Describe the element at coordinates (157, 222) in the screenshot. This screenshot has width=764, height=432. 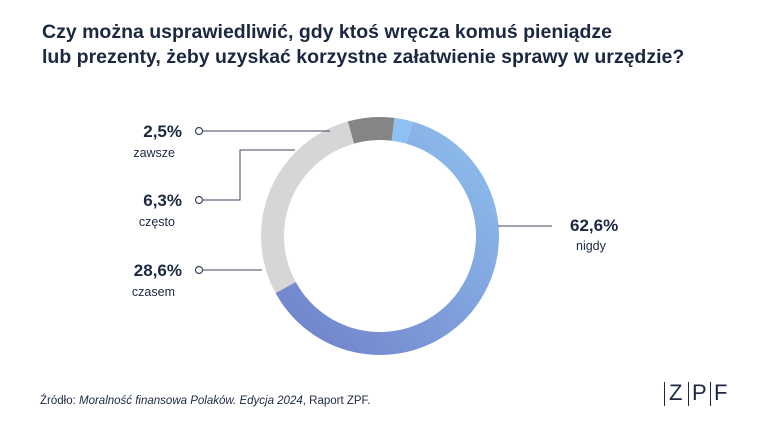
I see `category-label-czesto: często` at that location.